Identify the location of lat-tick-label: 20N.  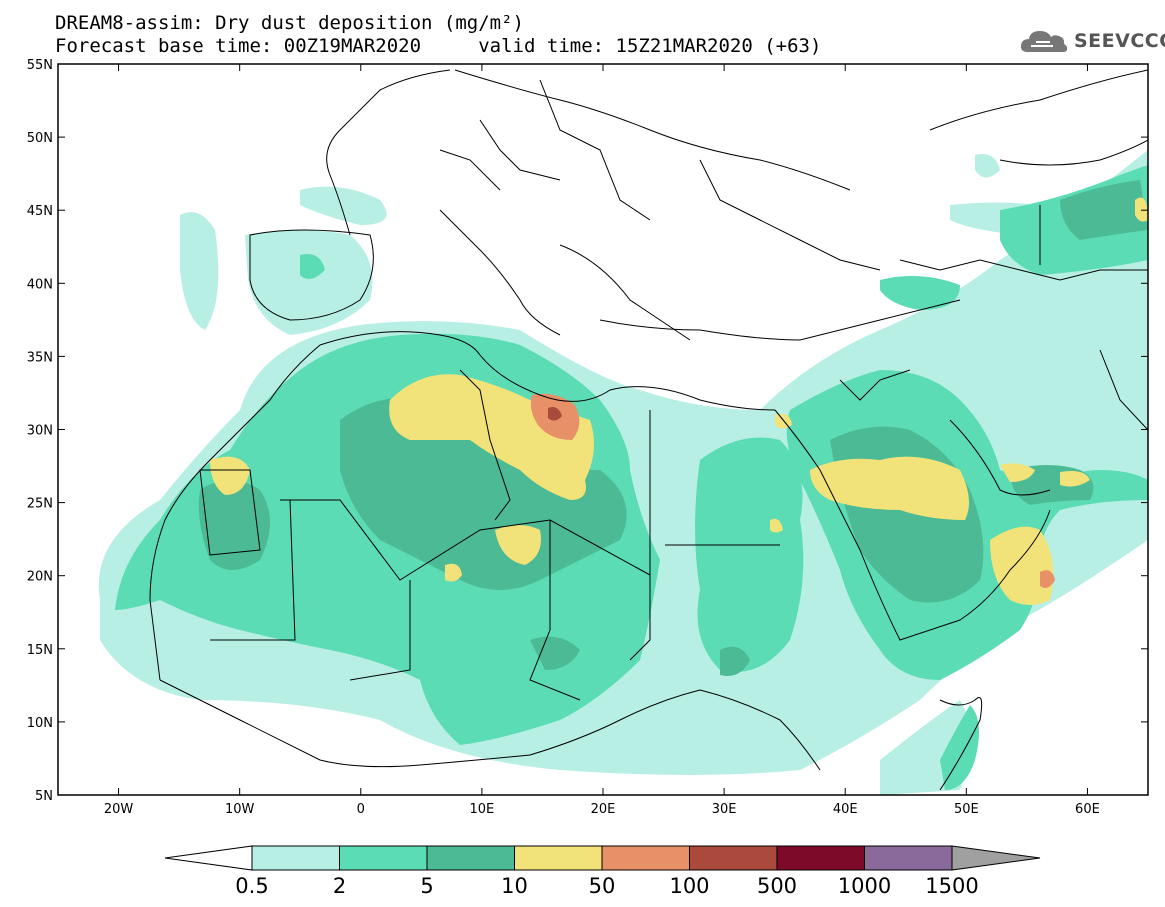
(40, 577).